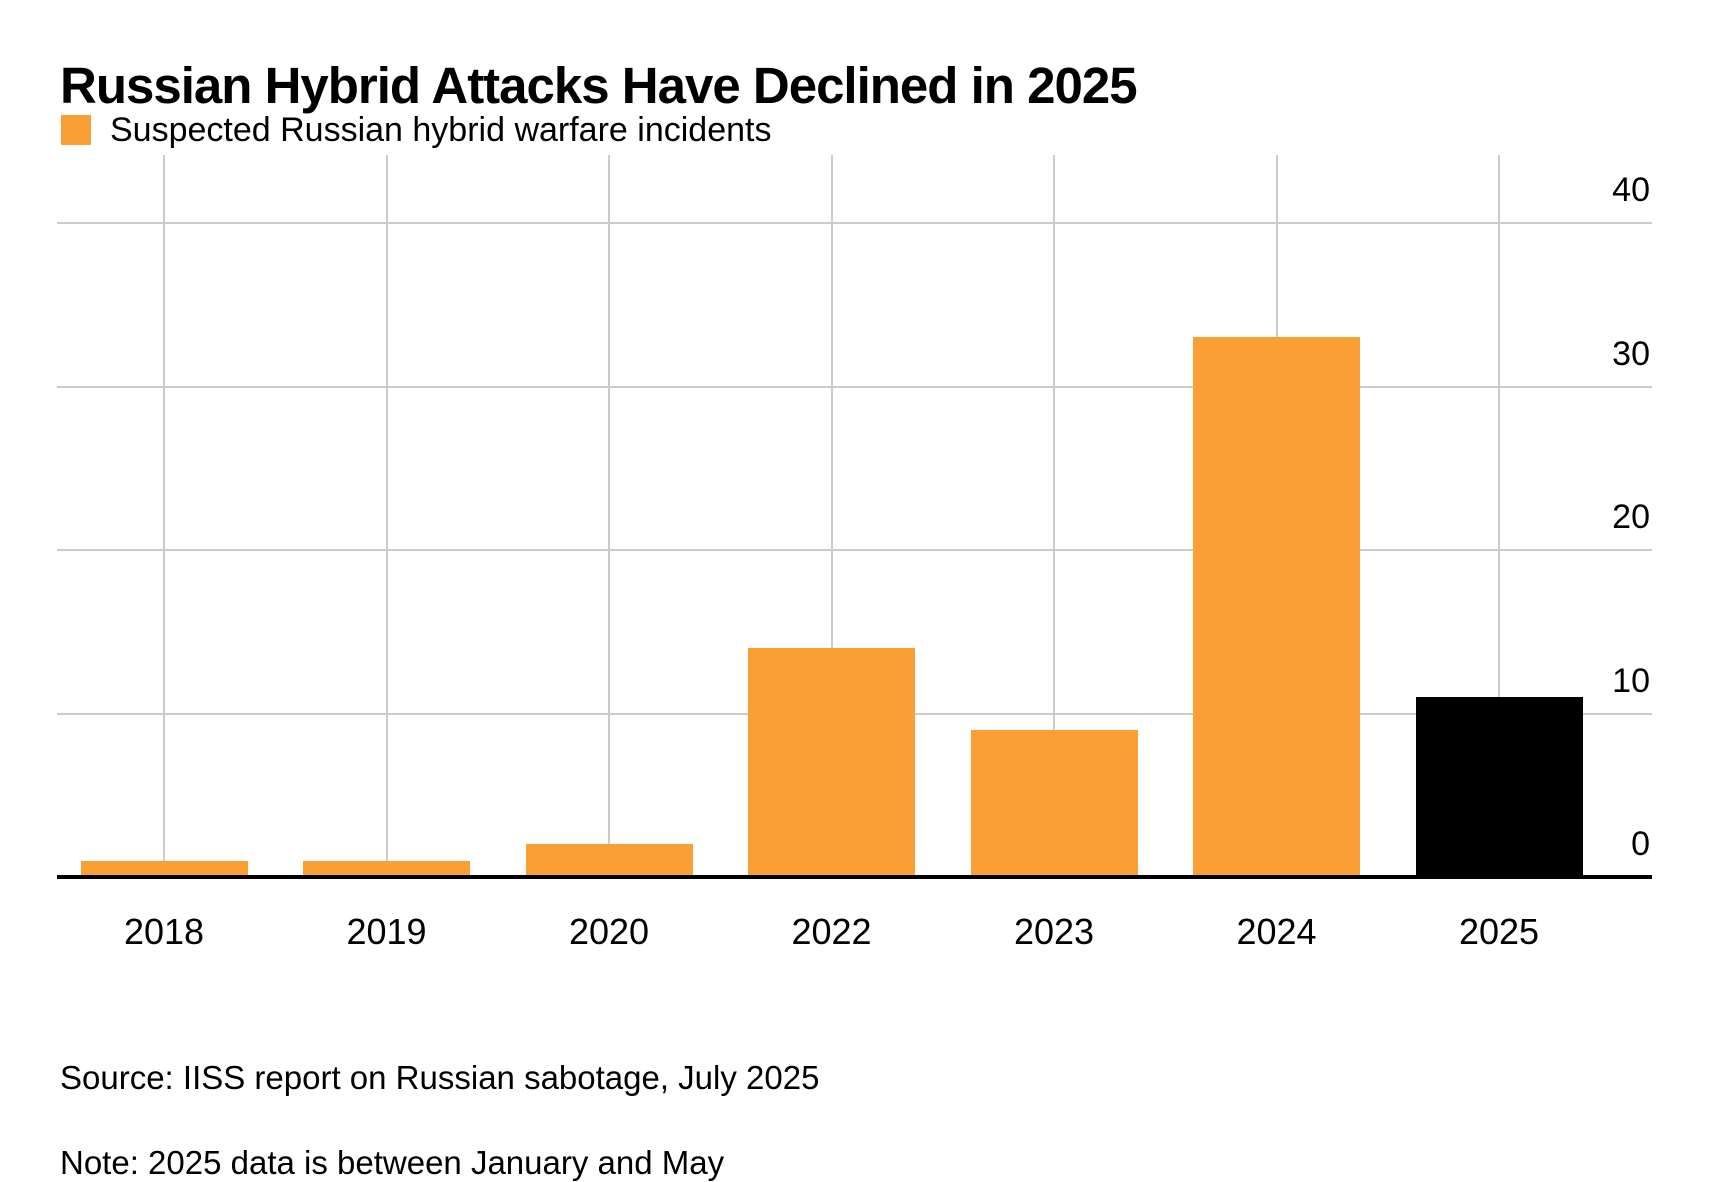  I want to click on bar-2020, so click(609, 860).